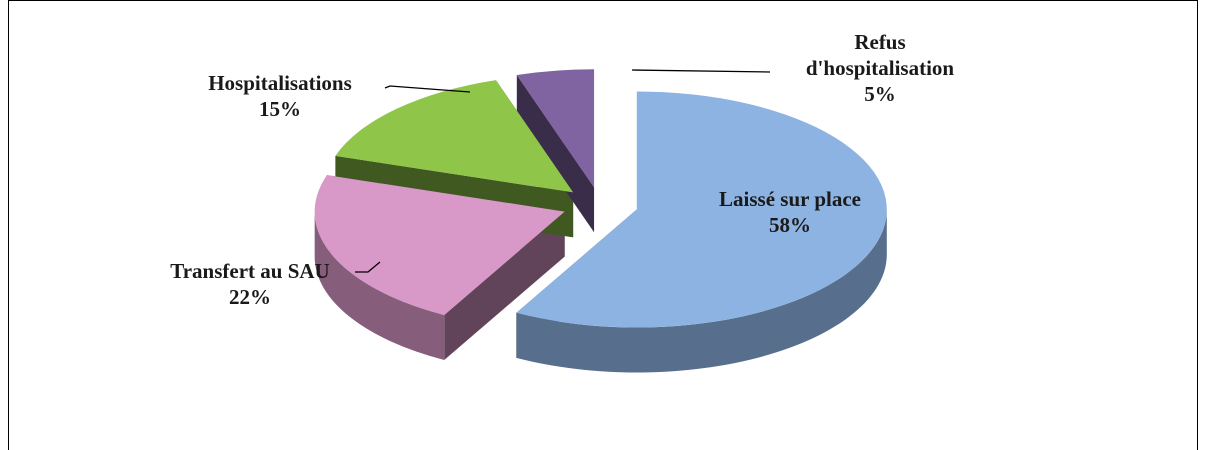  What do you see at coordinates (790, 199) in the screenshot?
I see `category-name: Laissé sur place` at bounding box center [790, 199].